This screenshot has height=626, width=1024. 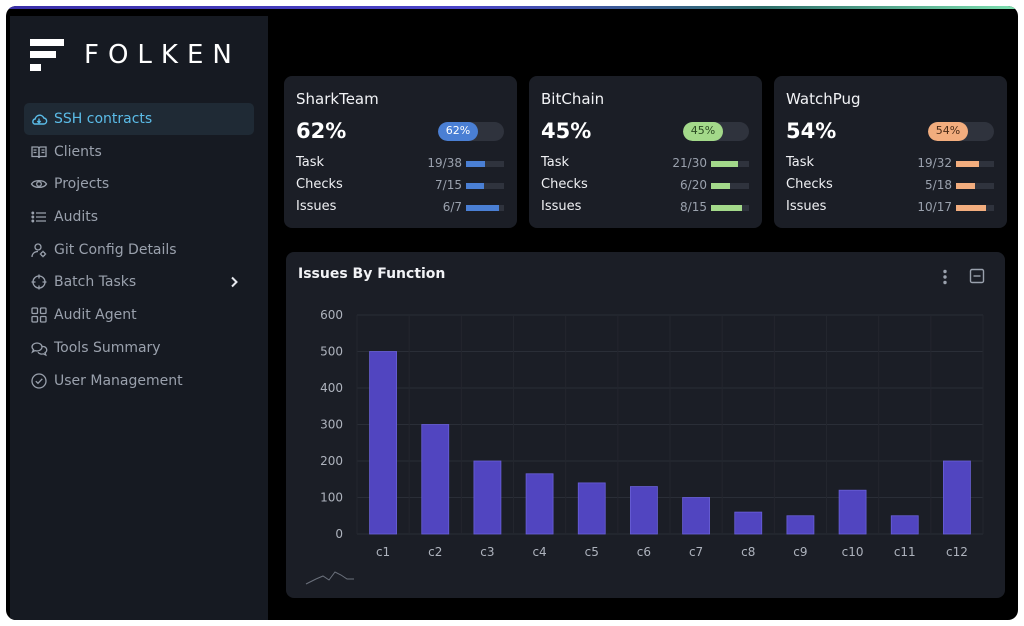 I want to click on chart-title: Issues By Function, so click(x=372, y=274).